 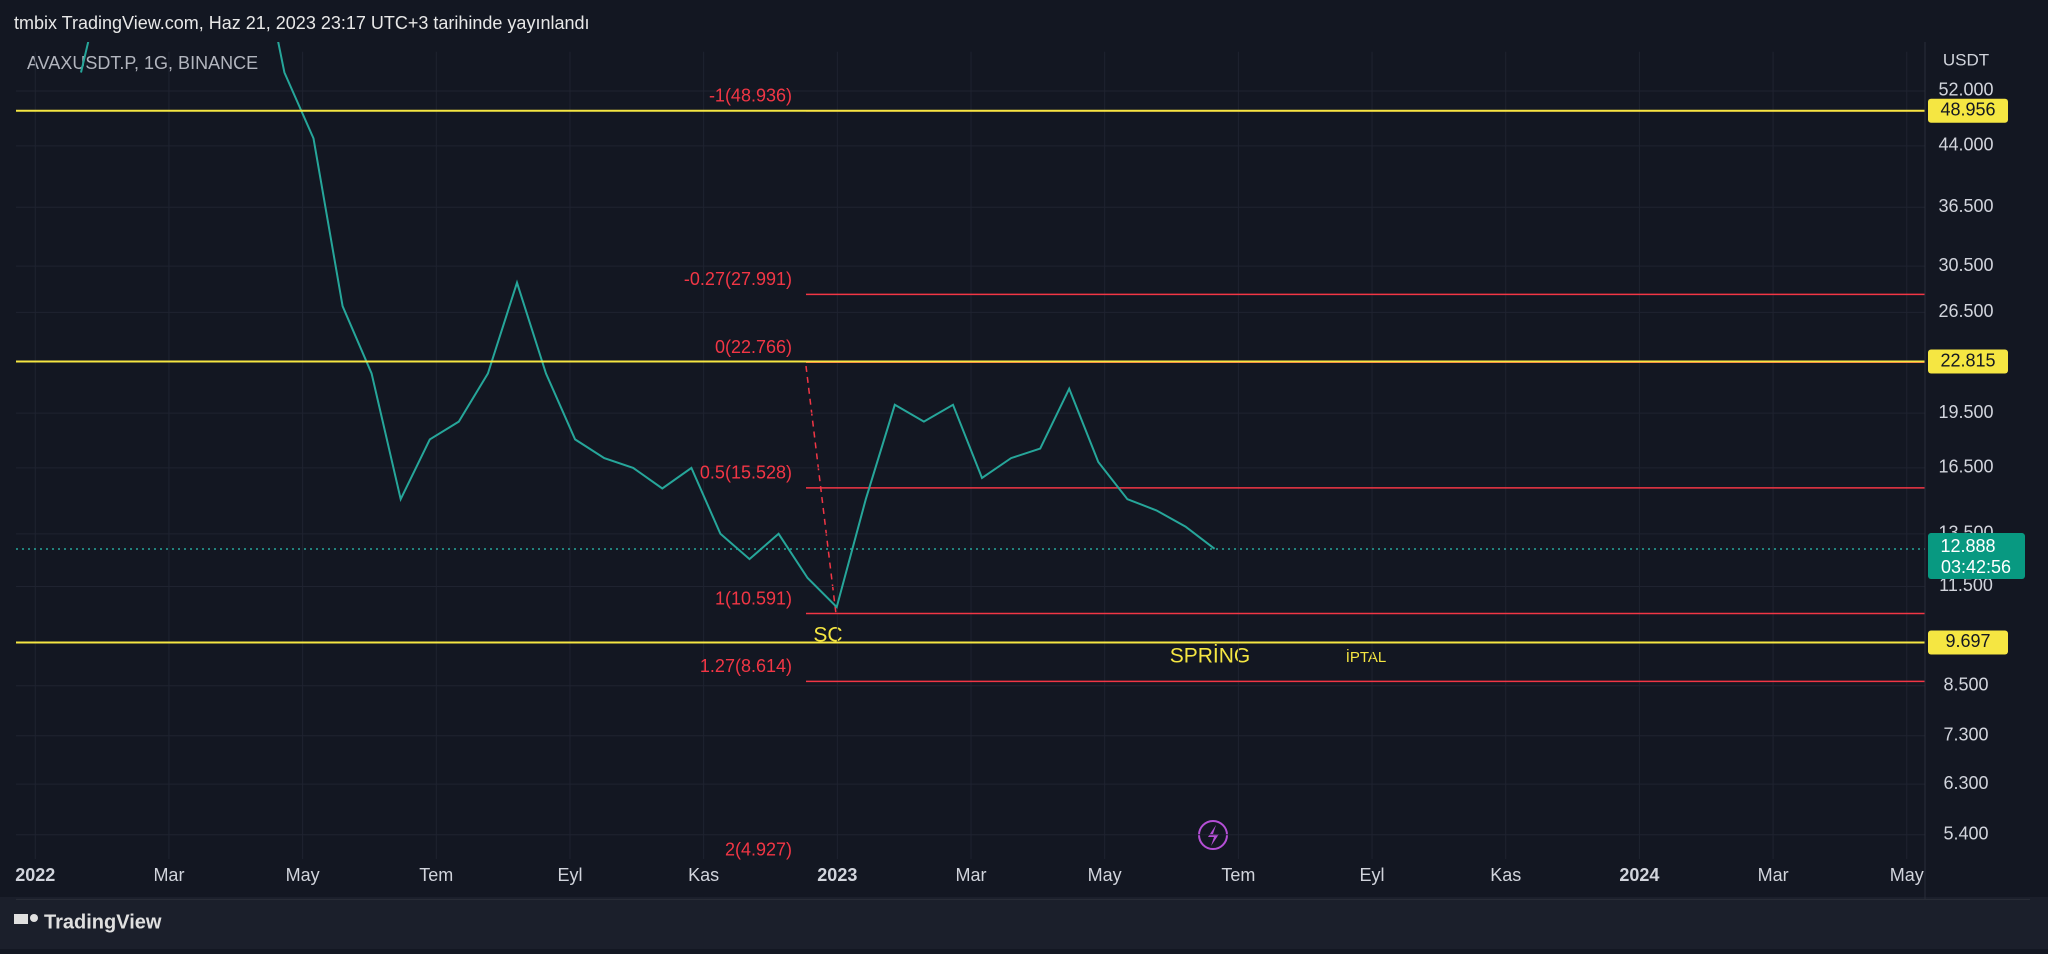 I want to click on x-tick-label: 2022, so click(x=35, y=875).